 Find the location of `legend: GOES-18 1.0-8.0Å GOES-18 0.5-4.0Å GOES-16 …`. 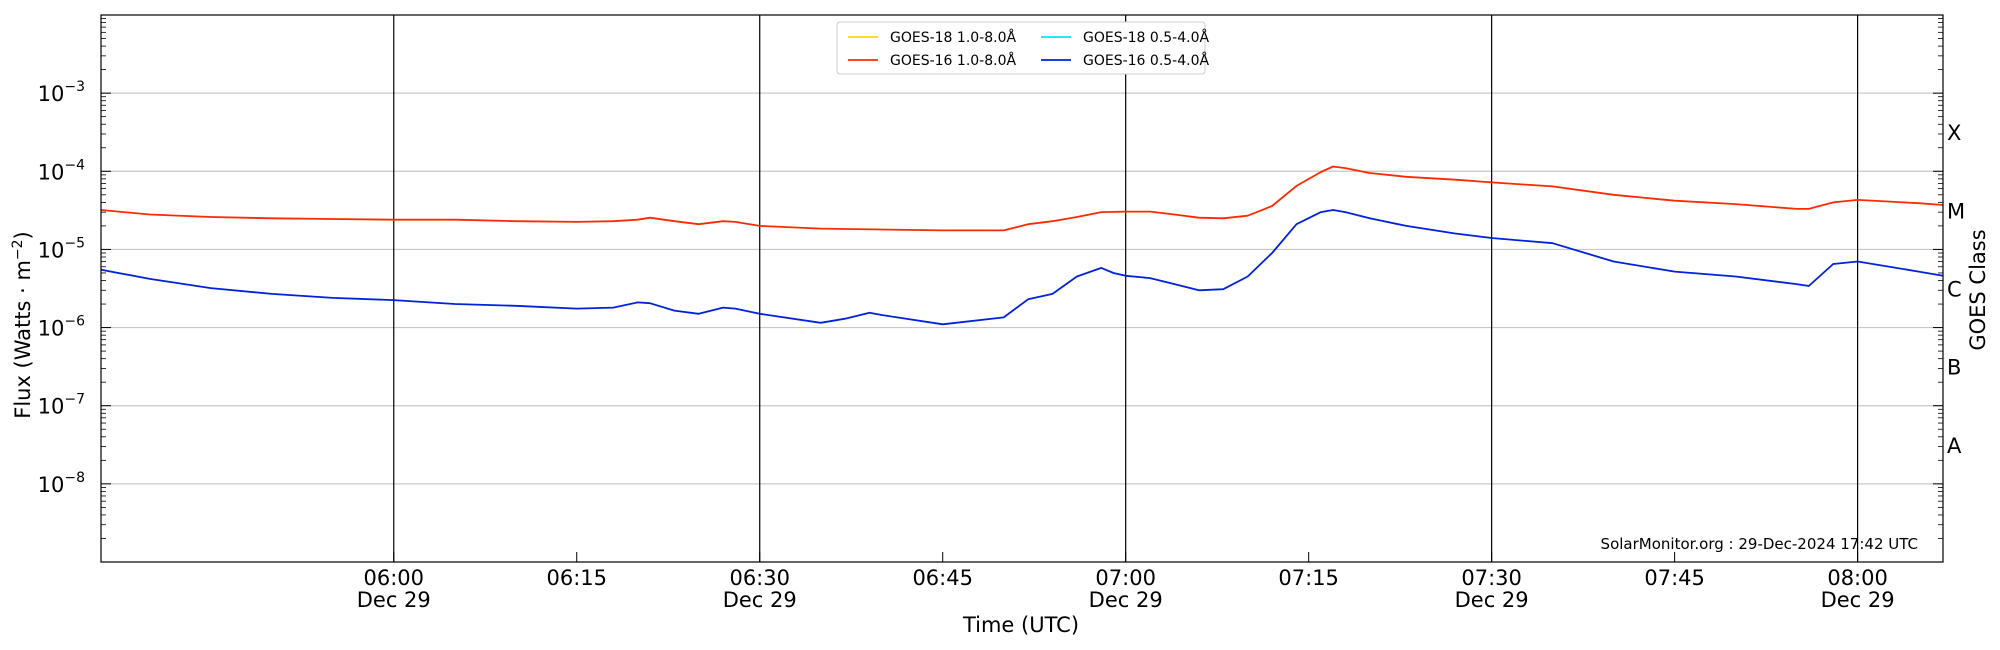

legend: GOES-18 1.0-8.0Å GOES-18 0.5-4.0Å GOES-16 … is located at coordinates (1022, 48).